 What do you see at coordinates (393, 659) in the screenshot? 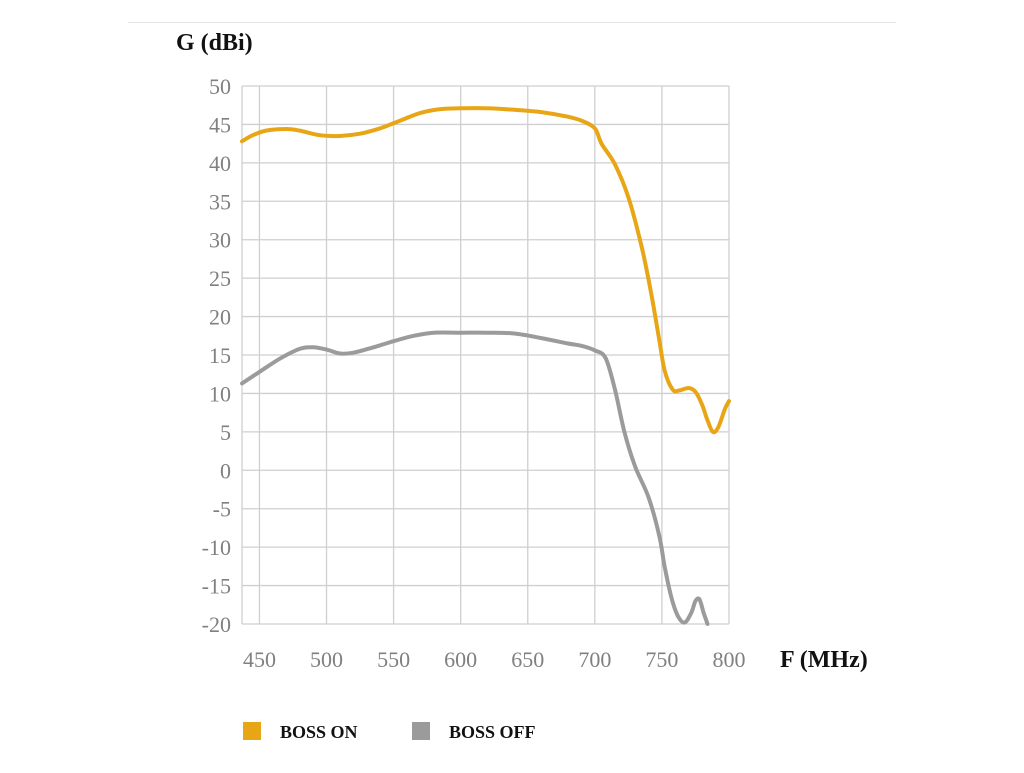
I see `x-tick-label: 550` at bounding box center [393, 659].